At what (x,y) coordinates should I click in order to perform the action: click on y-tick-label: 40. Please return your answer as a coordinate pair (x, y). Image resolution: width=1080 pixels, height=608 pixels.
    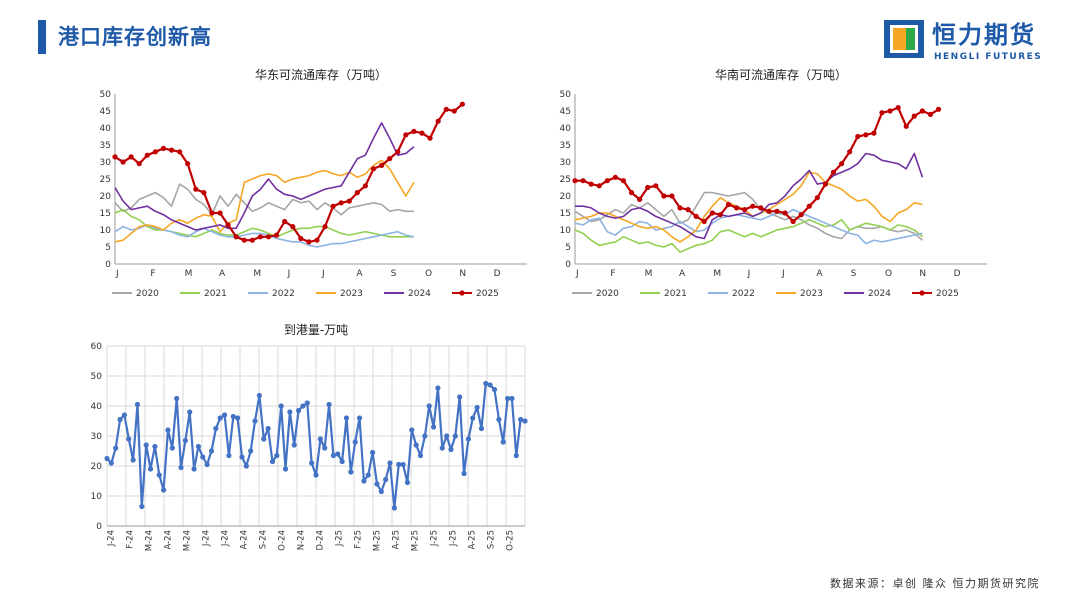
    Looking at the image, I should click on (106, 129).